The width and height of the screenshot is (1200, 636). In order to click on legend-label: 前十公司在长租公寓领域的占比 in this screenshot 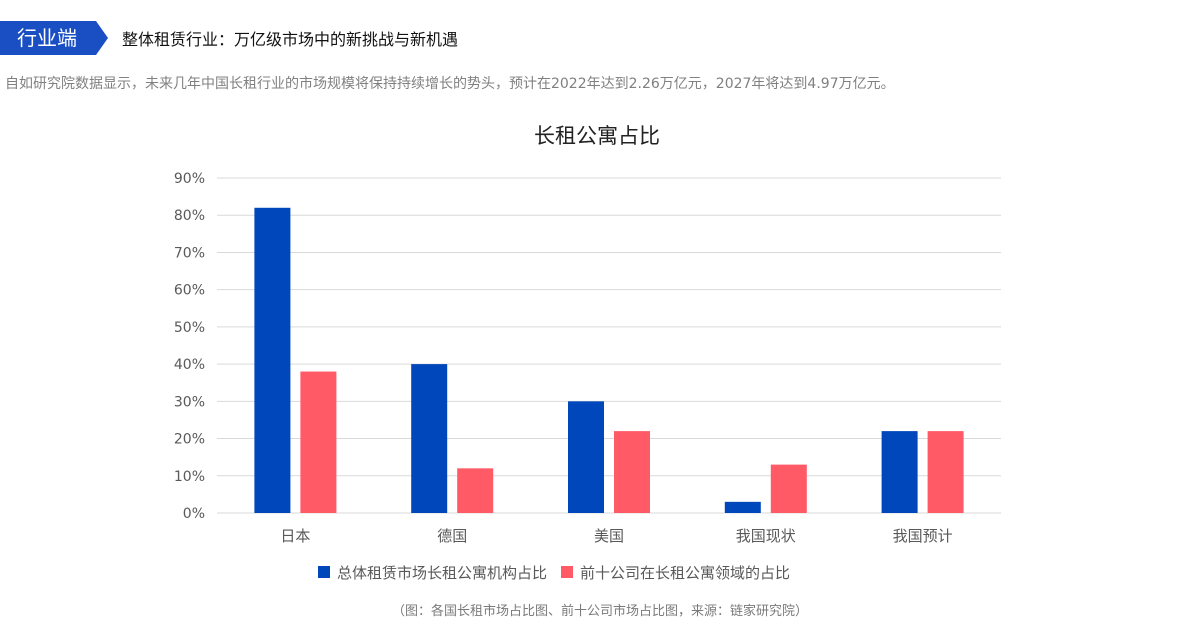, I will do `click(685, 573)`.